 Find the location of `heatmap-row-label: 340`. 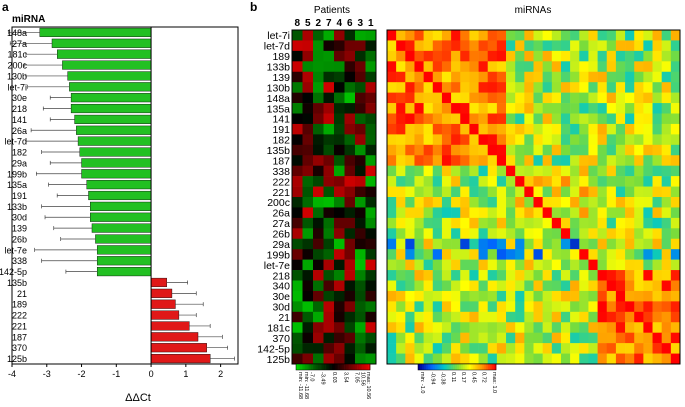

heatmap-row-label: 340 is located at coordinates (281, 287).